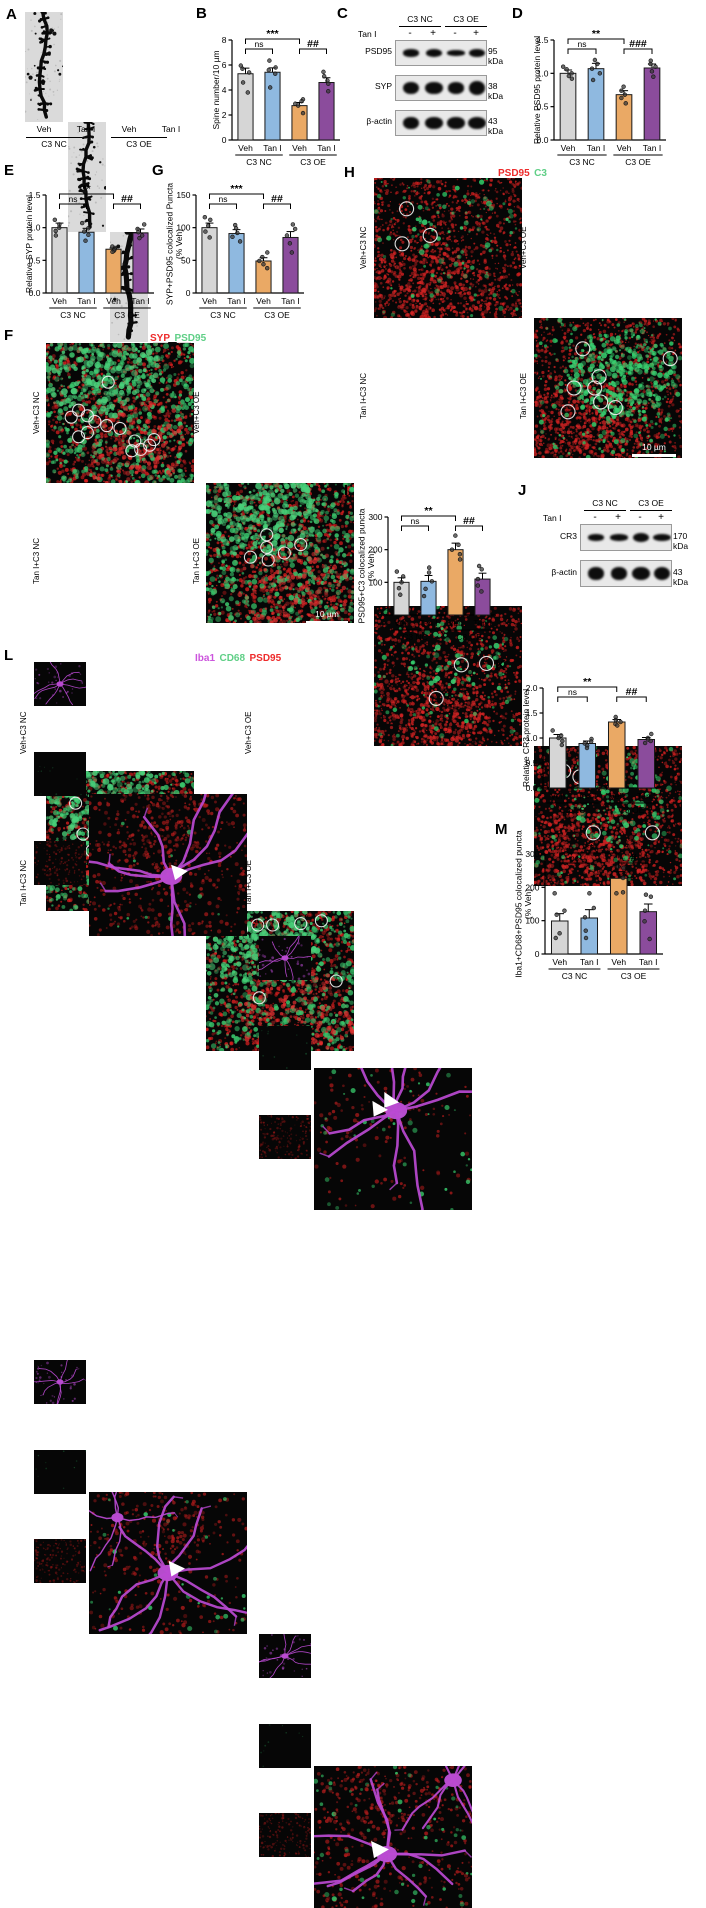  What do you see at coordinates (11, 14) in the screenshot?
I see `panel-a-letter: A` at bounding box center [11, 14].